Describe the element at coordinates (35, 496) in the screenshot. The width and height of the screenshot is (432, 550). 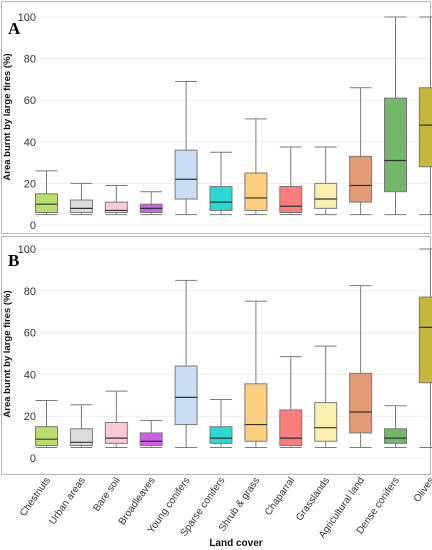
I see `x-tick-label: Chestnuts` at that location.